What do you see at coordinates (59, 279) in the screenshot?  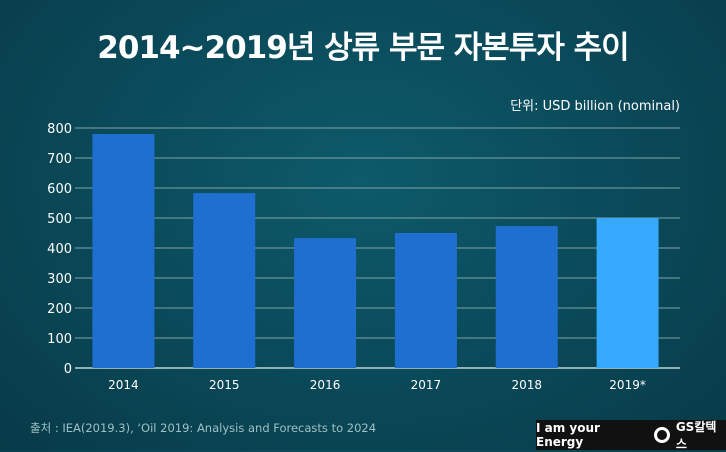 I see `y-tick-label: 300` at bounding box center [59, 279].